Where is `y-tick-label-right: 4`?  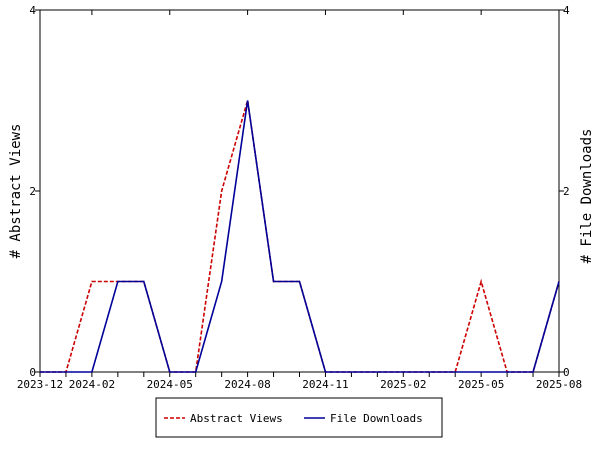 y-tick-label-right: 4 is located at coordinates (566, 10).